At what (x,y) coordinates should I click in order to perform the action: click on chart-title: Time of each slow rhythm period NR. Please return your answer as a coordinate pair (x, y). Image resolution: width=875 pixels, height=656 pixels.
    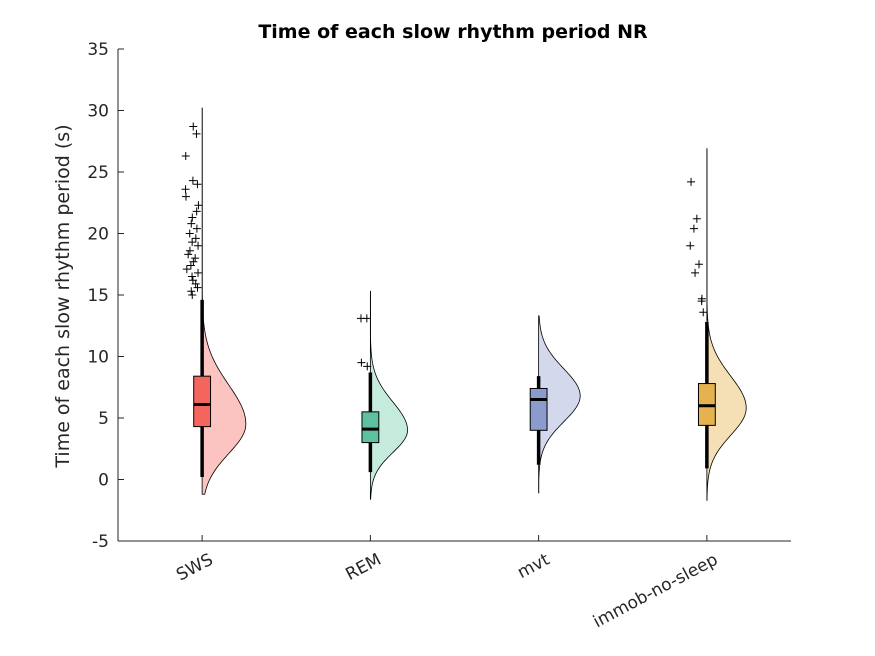
    Looking at the image, I should click on (453, 32).